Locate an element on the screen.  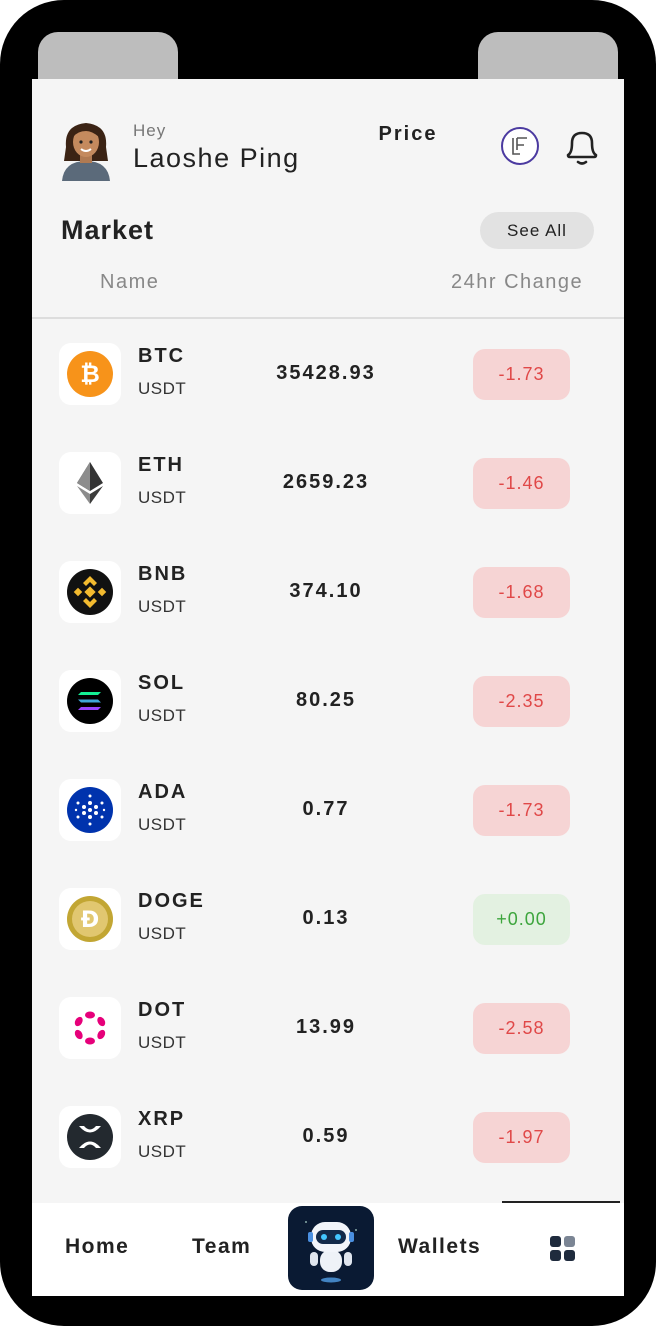
coin-price: 13.99 is located at coordinates (326, 1027).